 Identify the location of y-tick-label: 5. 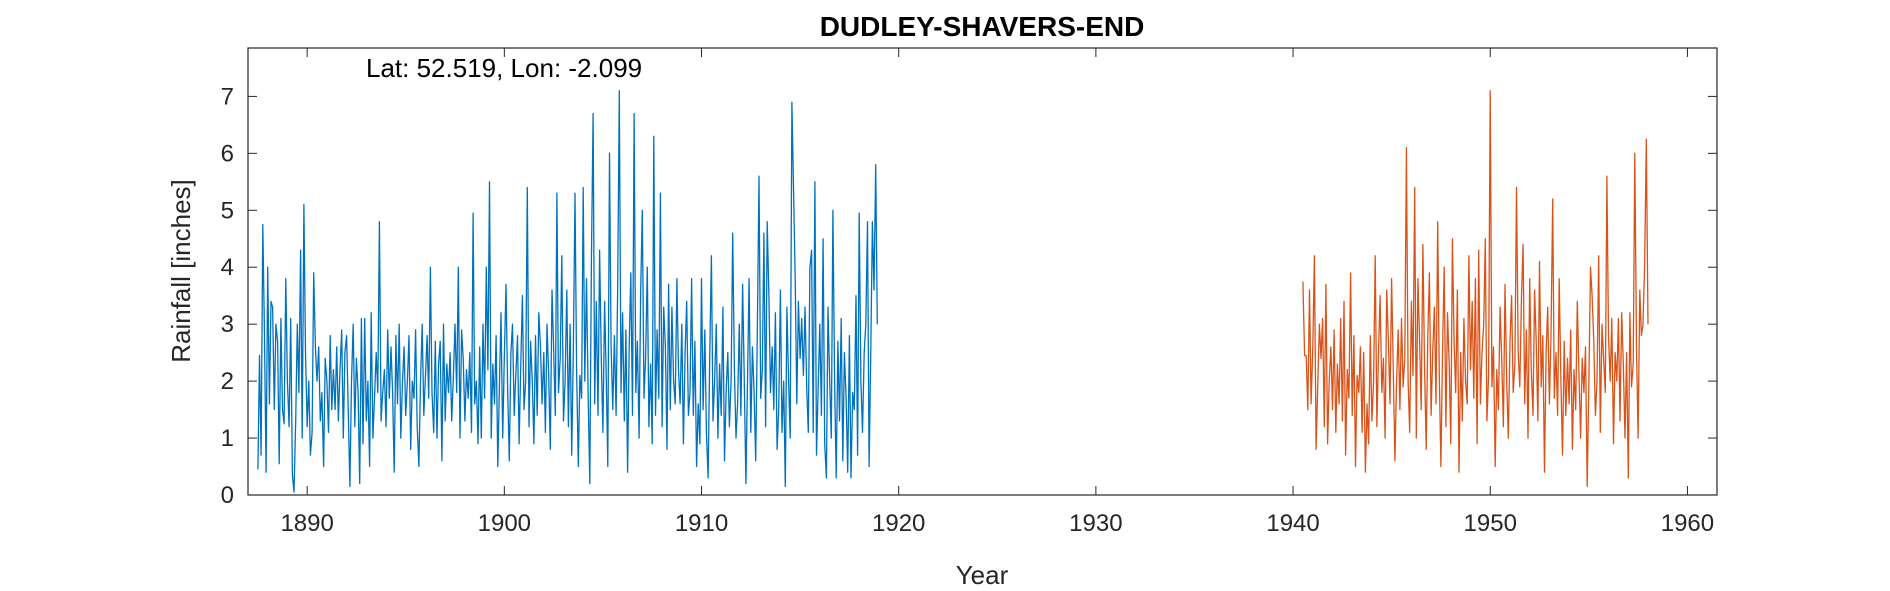
(227, 210).